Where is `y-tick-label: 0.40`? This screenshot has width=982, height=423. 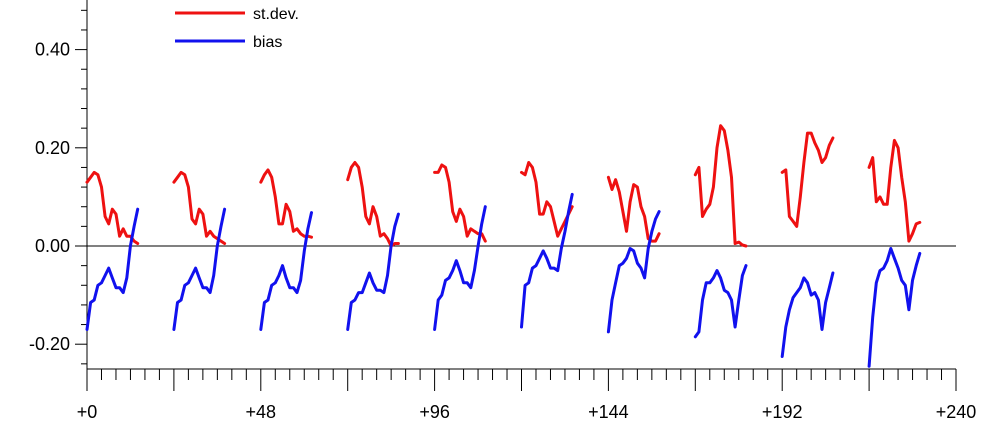
y-tick-label: 0.40 is located at coordinates (52, 50).